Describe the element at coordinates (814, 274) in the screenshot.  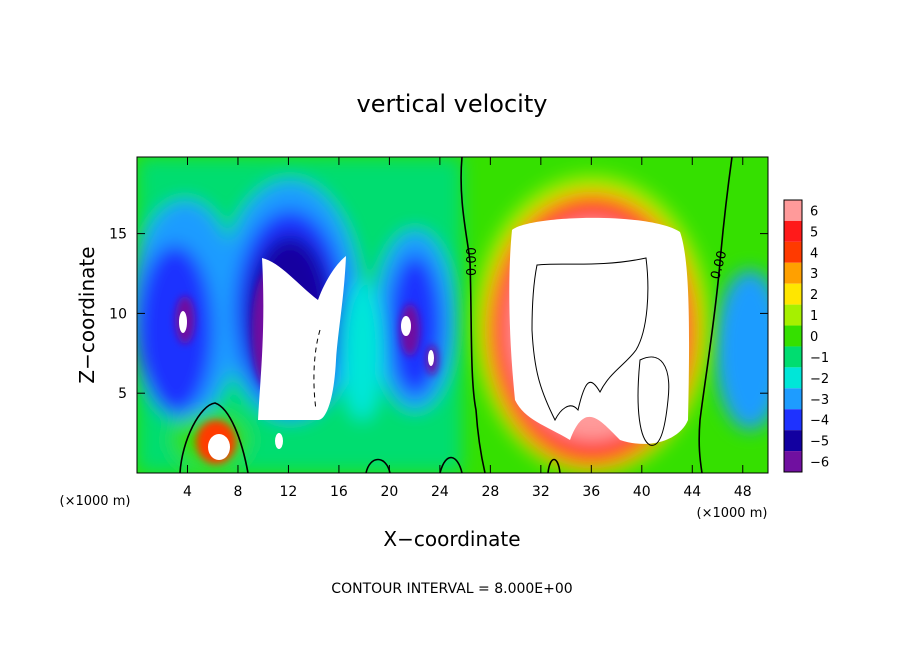
I see `colorbar-label: 3` at that location.